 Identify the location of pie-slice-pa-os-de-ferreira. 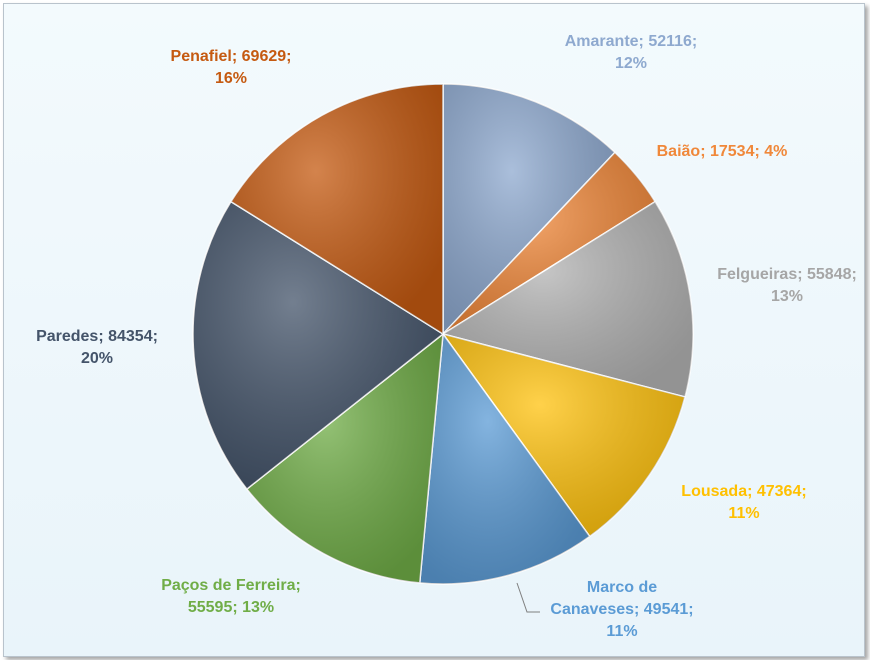
(344, 458).